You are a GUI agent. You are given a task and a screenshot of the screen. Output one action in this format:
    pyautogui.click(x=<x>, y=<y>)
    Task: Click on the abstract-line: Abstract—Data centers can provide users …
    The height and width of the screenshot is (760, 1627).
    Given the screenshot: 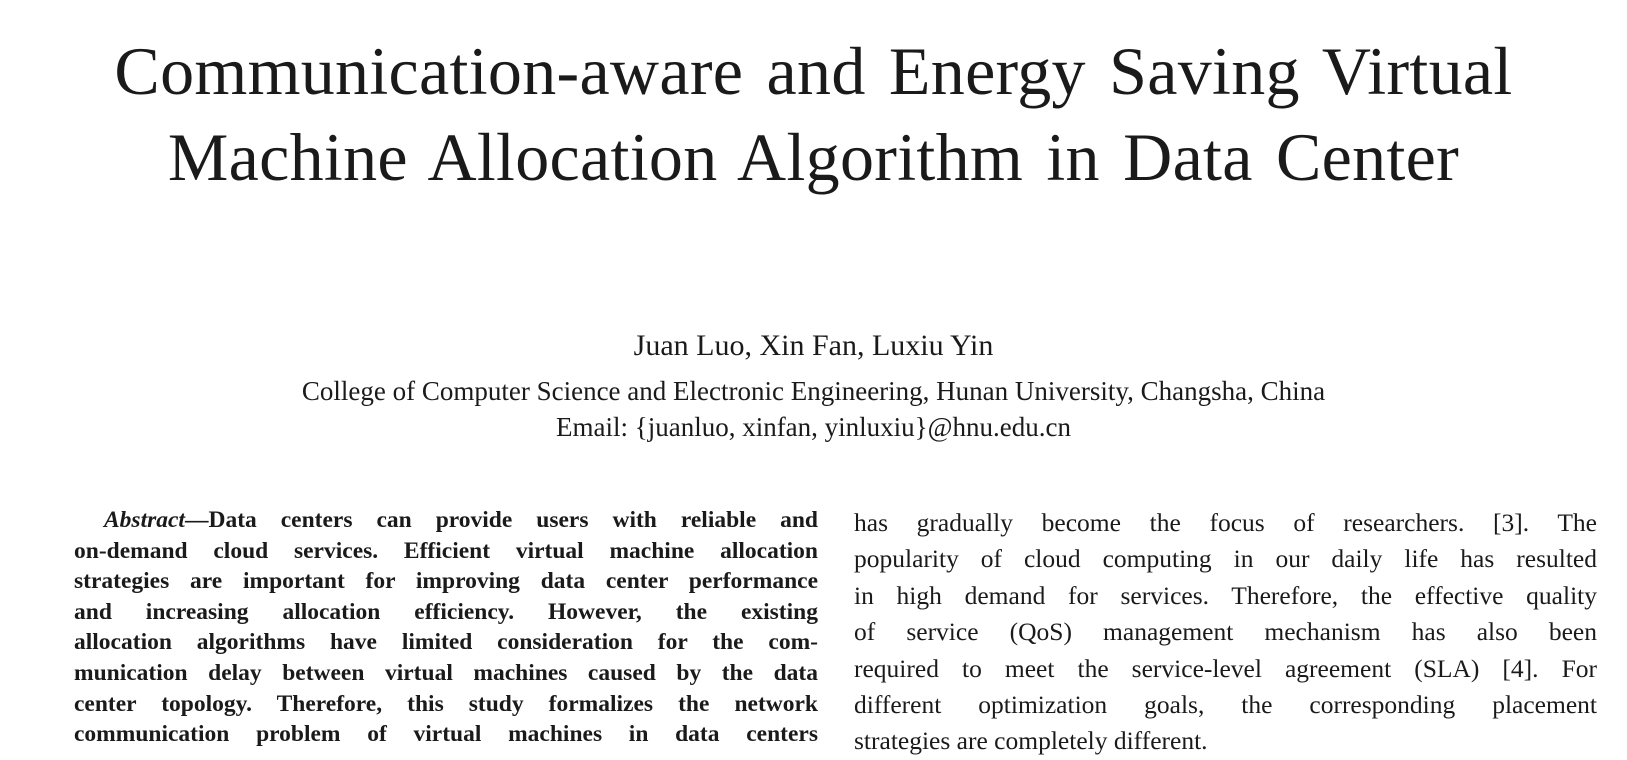 What is the action you would take?
    pyautogui.click(x=446, y=520)
    